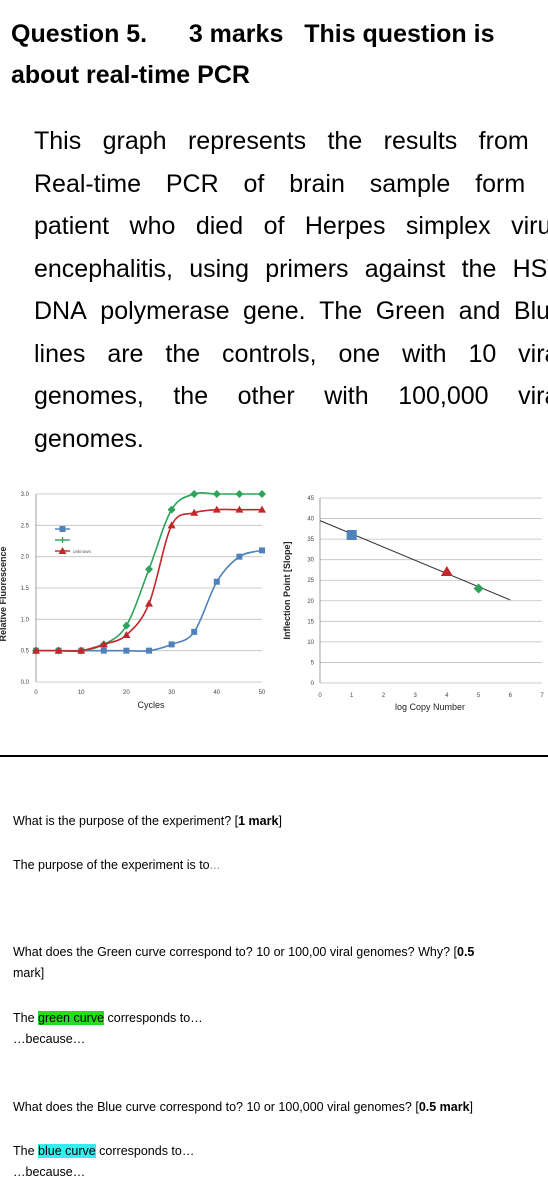 The width and height of the screenshot is (548, 1204). I want to click on y-tick-label: 2.0, so click(25, 558).